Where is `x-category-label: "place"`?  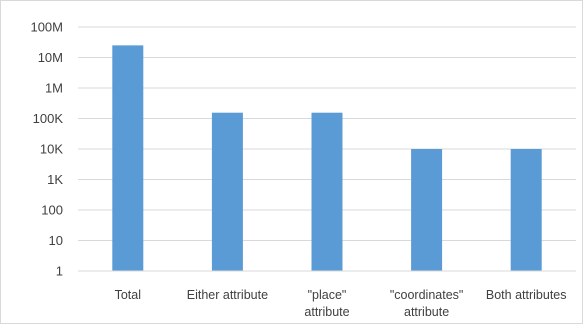 x-category-label: "place" is located at coordinates (327, 295).